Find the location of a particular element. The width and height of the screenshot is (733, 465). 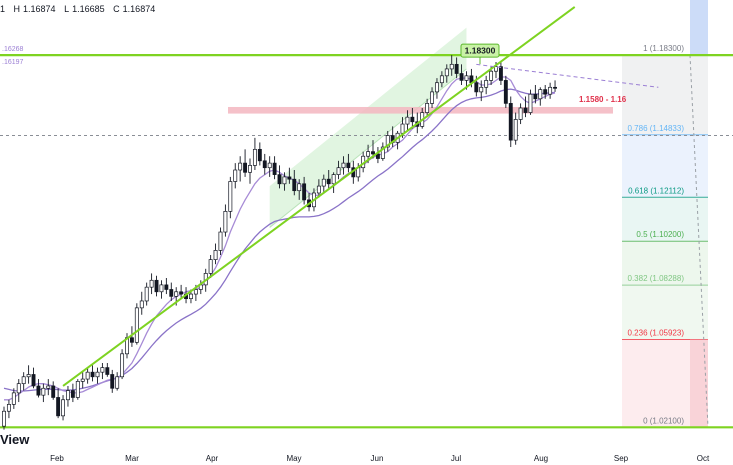

ma-value-a: .16268 is located at coordinates (13, 49).